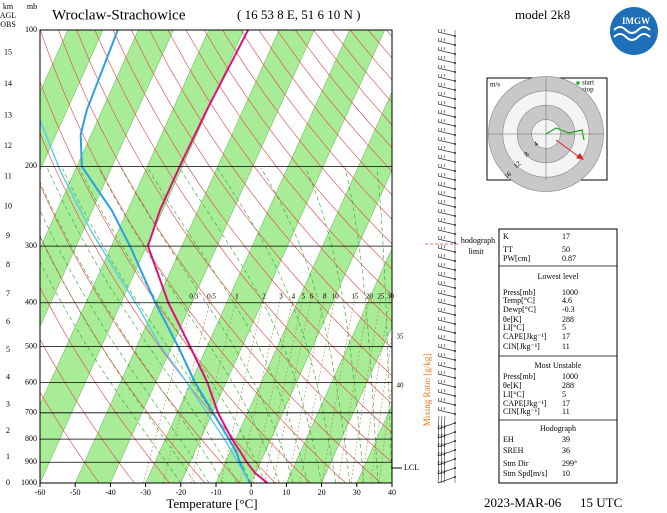 Image resolution: width=667 pixels, height=513 pixels. Describe the element at coordinates (8, 482) in the screenshot. I see `km-tick-label: 0` at that location.